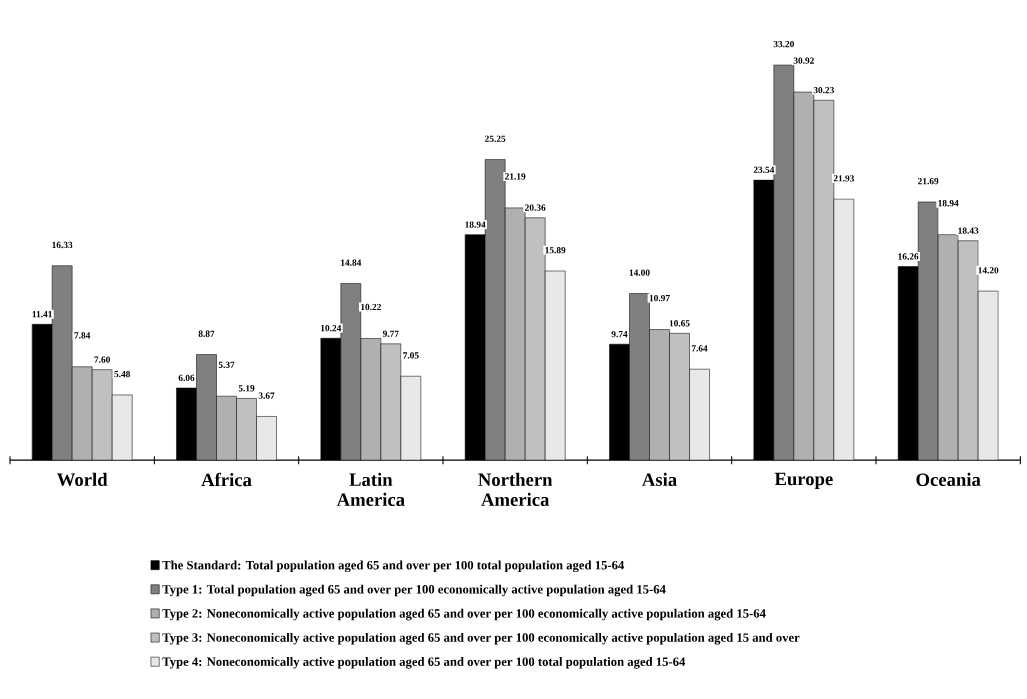 The width and height of the screenshot is (1027, 699). What do you see at coordinates (266, 395) in the screenshot?
I see `data-label: 3.67` at bounding box center [266, 395].